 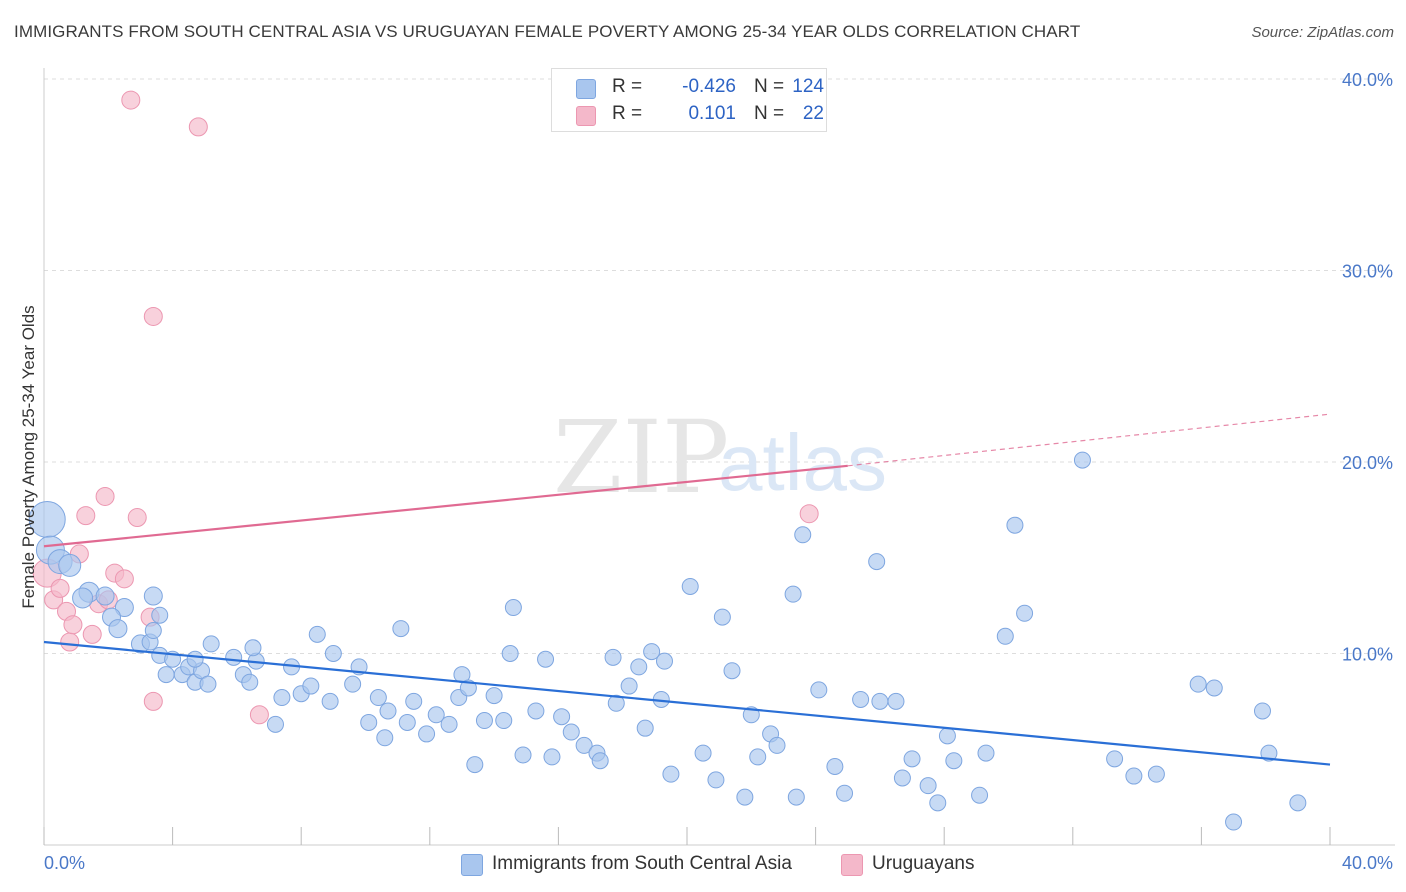 I want to click on legend-r-label: R =, so click(x=627, y=113).